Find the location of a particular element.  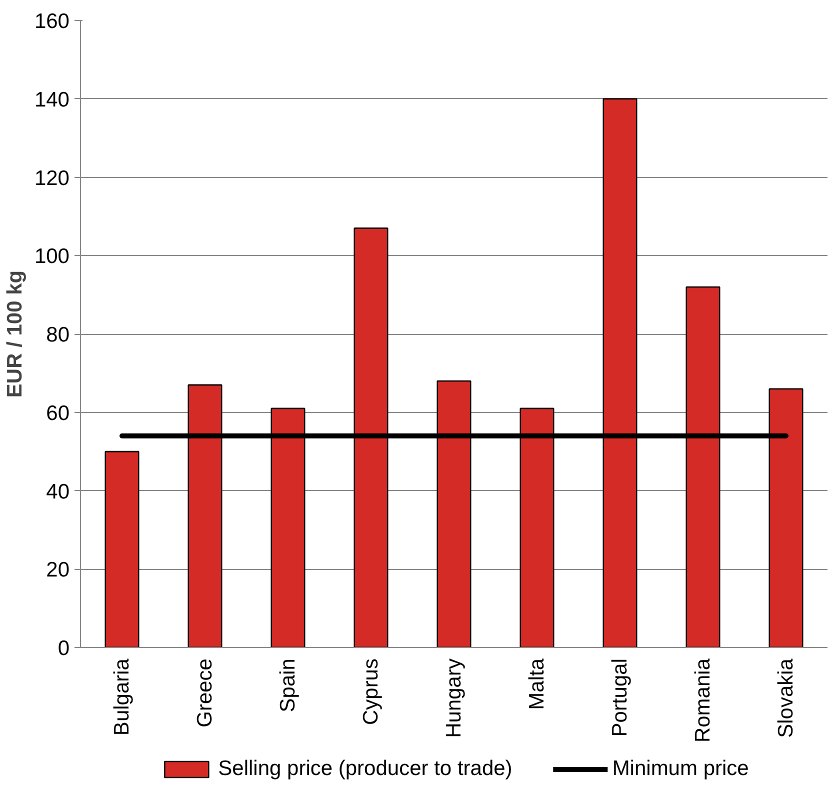

x-tick-label: Bulgaria is located at coordinates (122, 697).